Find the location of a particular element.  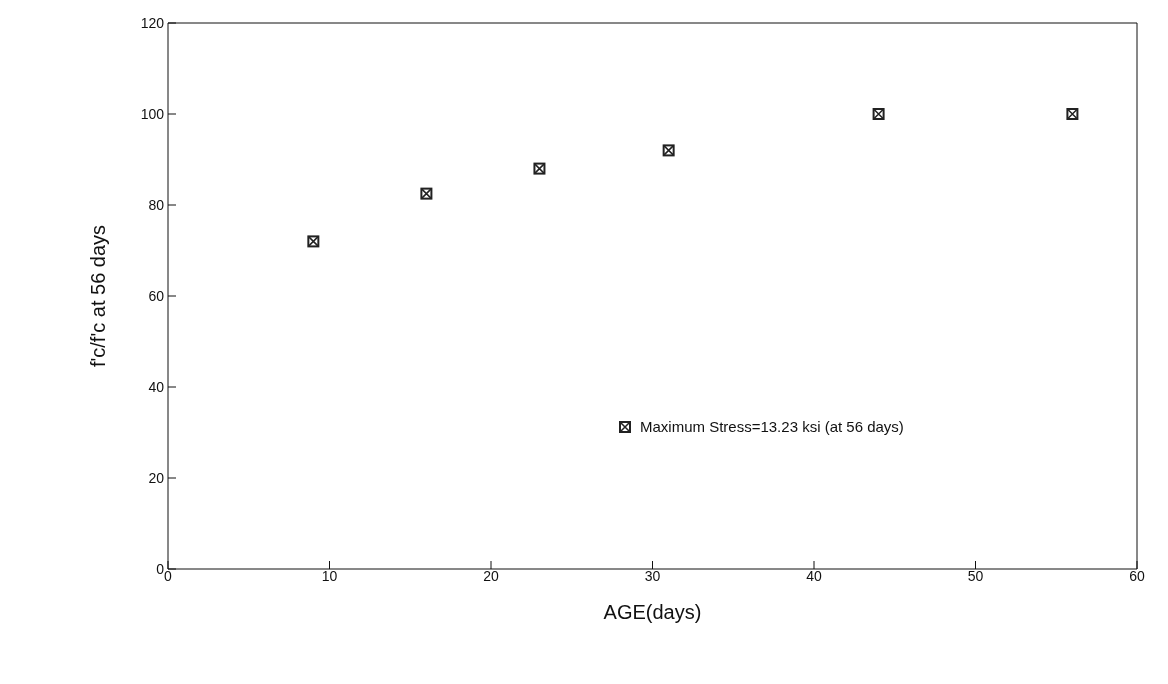

x-tick-label: 10 is located at coordinates (329, 575).